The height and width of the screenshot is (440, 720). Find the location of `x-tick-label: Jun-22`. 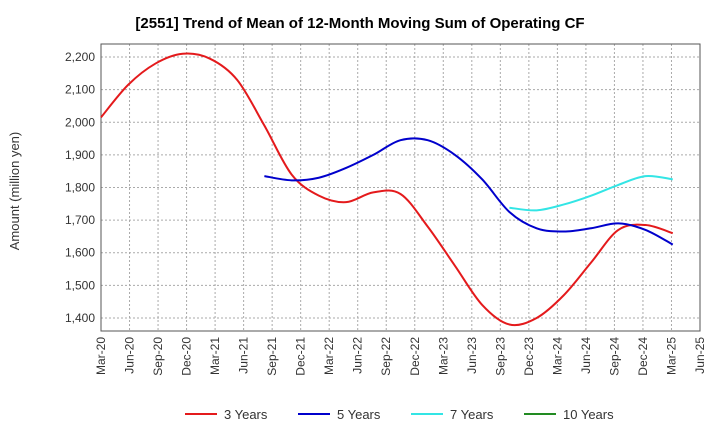

x-tick-label: Jun-22 is located at coordinates (358, 355).